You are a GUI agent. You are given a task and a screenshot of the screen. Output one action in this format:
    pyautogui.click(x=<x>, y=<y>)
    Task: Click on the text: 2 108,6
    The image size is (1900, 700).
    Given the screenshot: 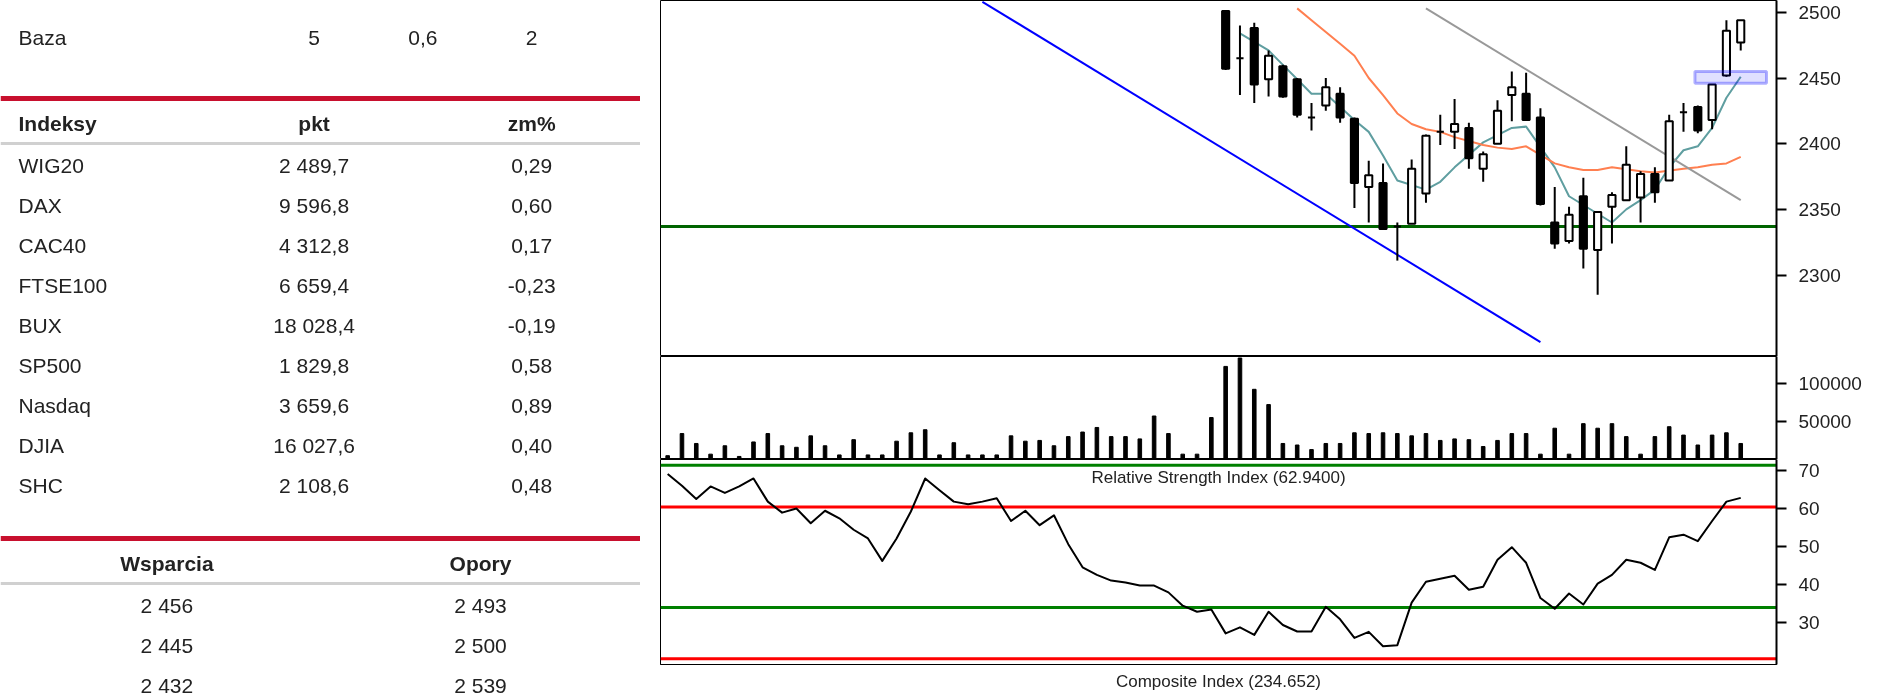 What is the action you would take?
    pyautogui.click(x=314, y=485)
    